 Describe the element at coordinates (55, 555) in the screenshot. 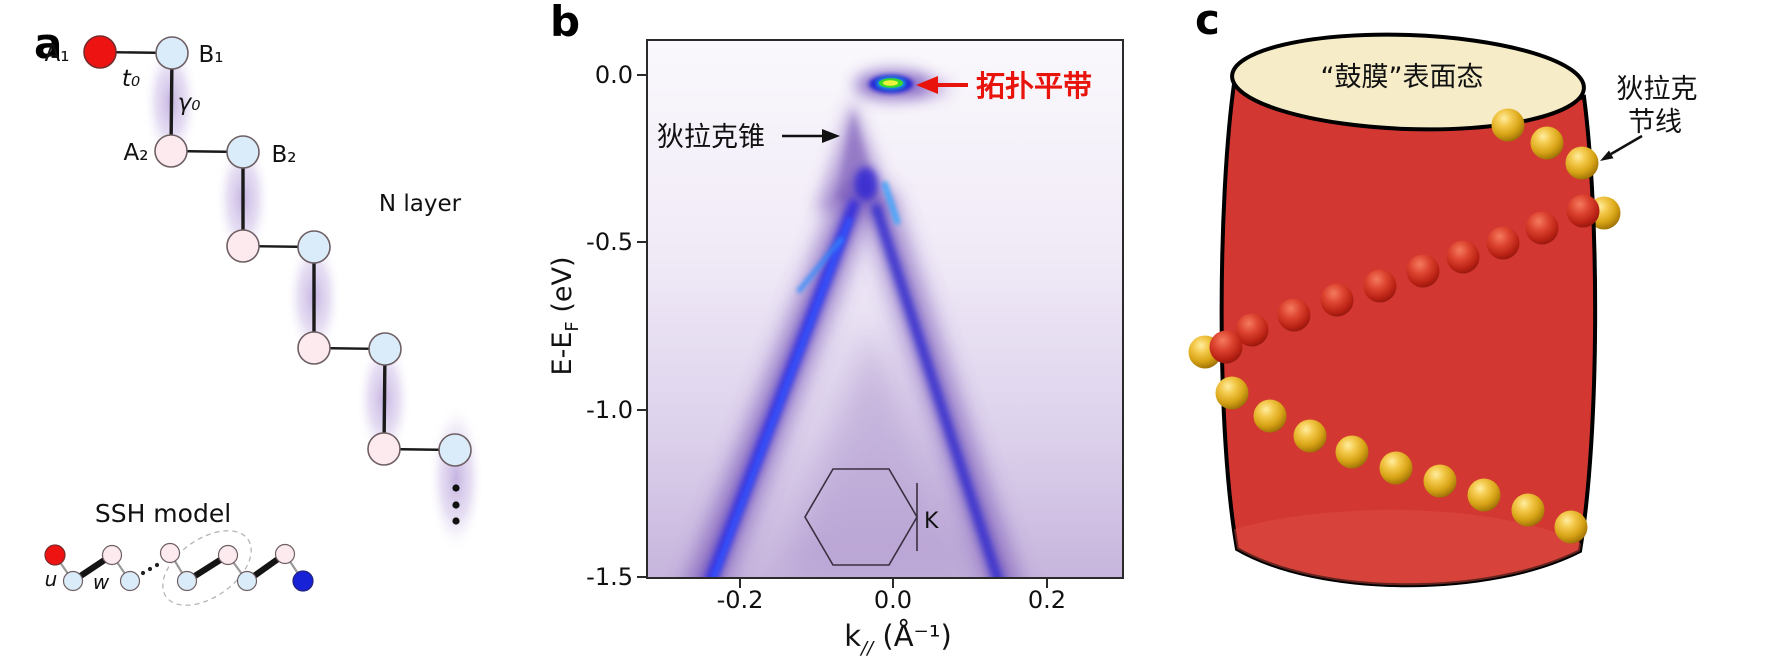

I see `ssh-end-node-red` at that location.